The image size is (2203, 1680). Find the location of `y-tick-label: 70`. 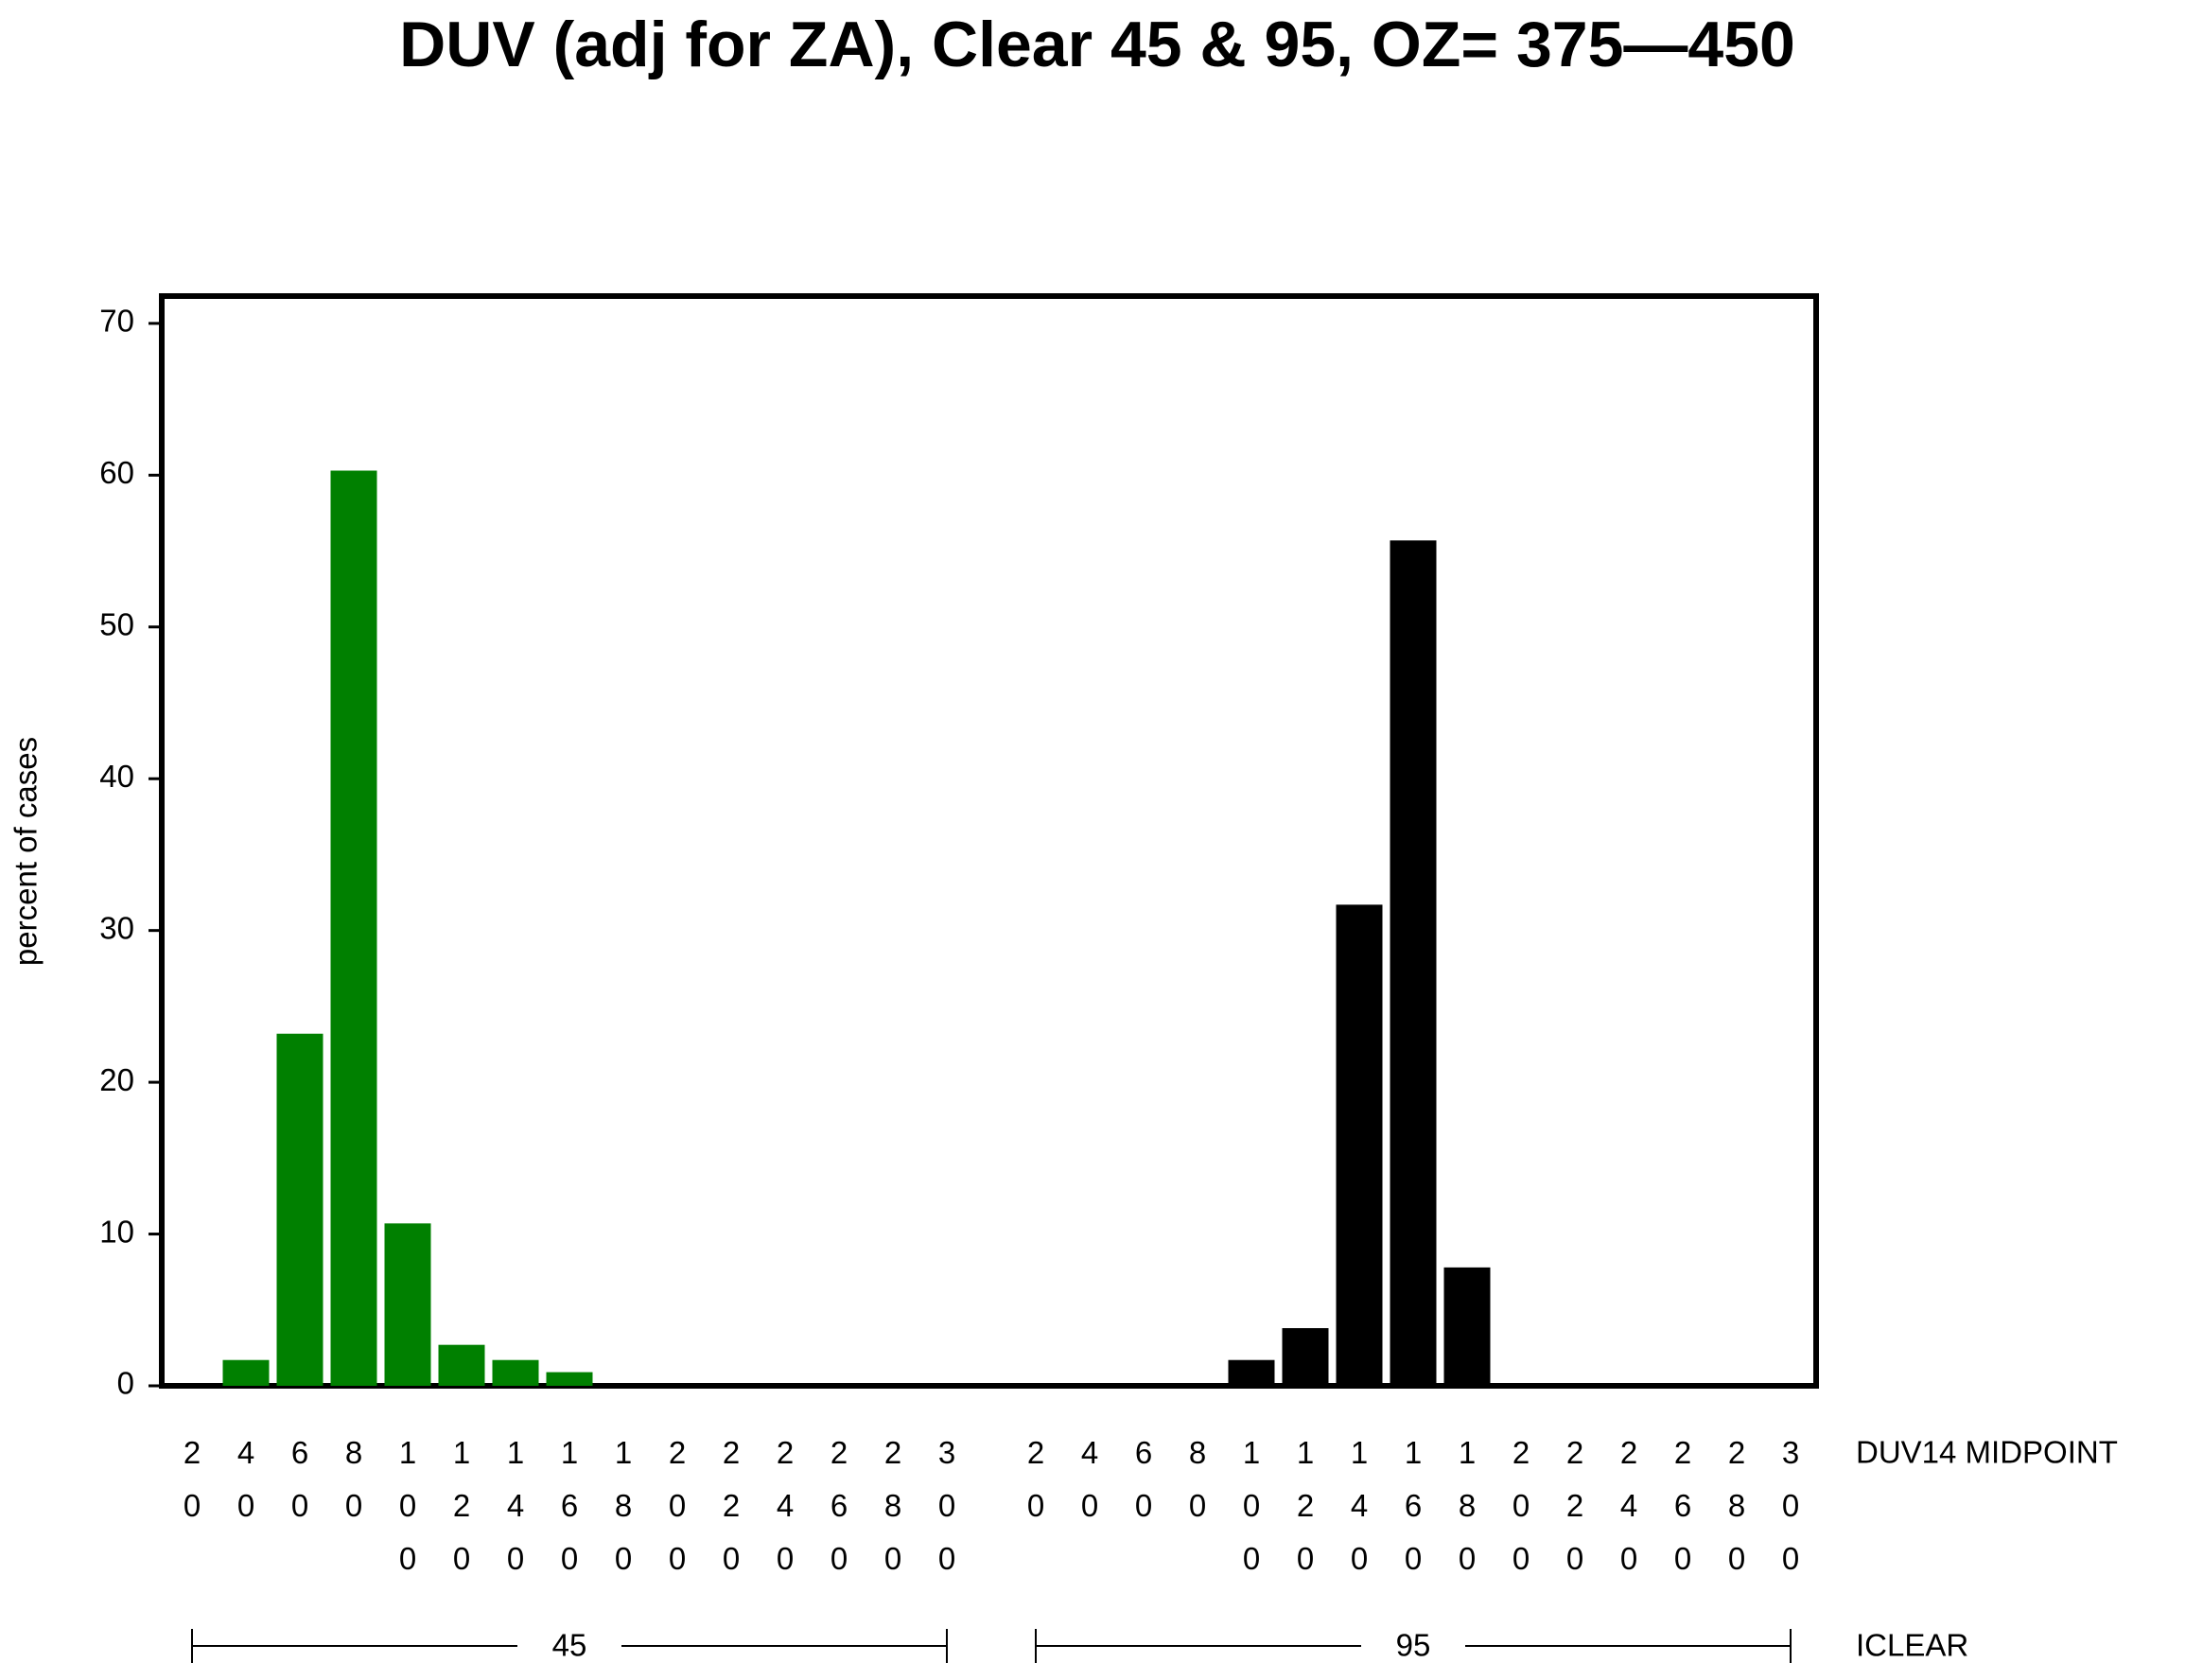

y-tick-label: 70 is located at coordinates (116, 321).